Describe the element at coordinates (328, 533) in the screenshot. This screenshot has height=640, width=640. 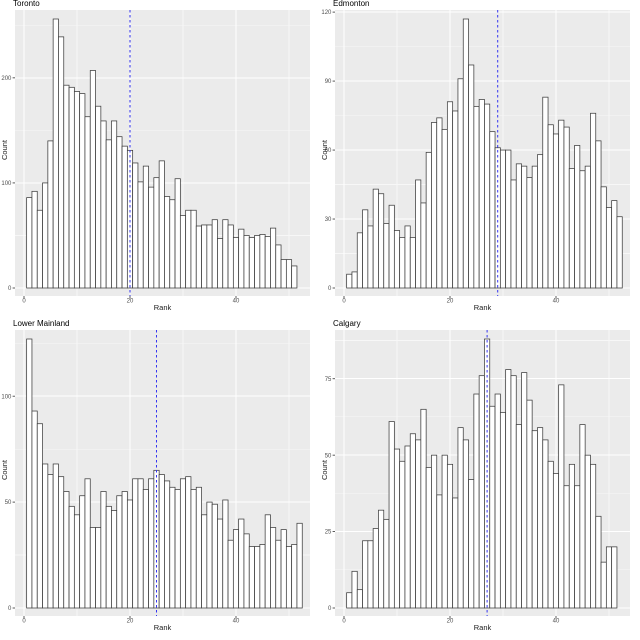
I see `svg-text: 25` at that location.